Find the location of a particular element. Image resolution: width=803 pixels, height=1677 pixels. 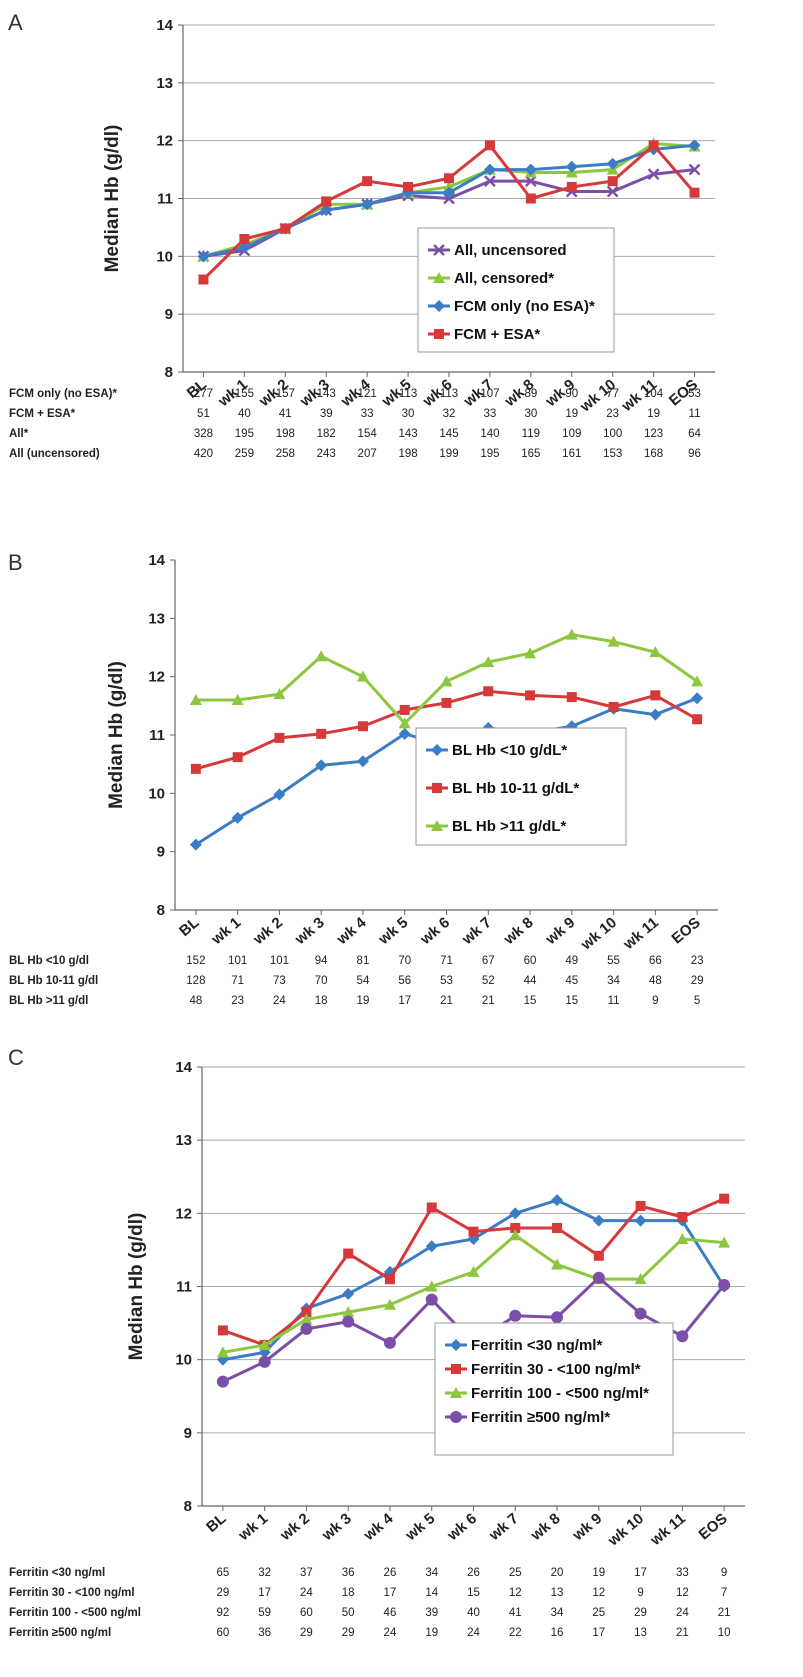

x-tick-label: wk 1 is located at coordinates (253, 1527).